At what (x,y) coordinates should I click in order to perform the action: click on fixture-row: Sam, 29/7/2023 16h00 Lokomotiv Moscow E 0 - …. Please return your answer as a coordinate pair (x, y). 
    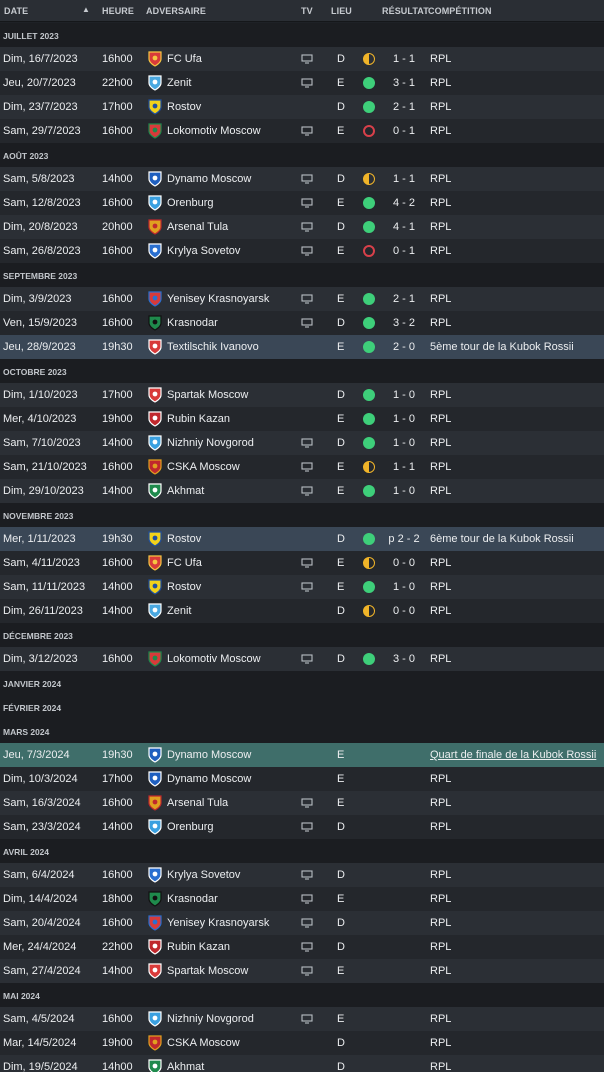
    Looking at the image, I should click on (302, 131).